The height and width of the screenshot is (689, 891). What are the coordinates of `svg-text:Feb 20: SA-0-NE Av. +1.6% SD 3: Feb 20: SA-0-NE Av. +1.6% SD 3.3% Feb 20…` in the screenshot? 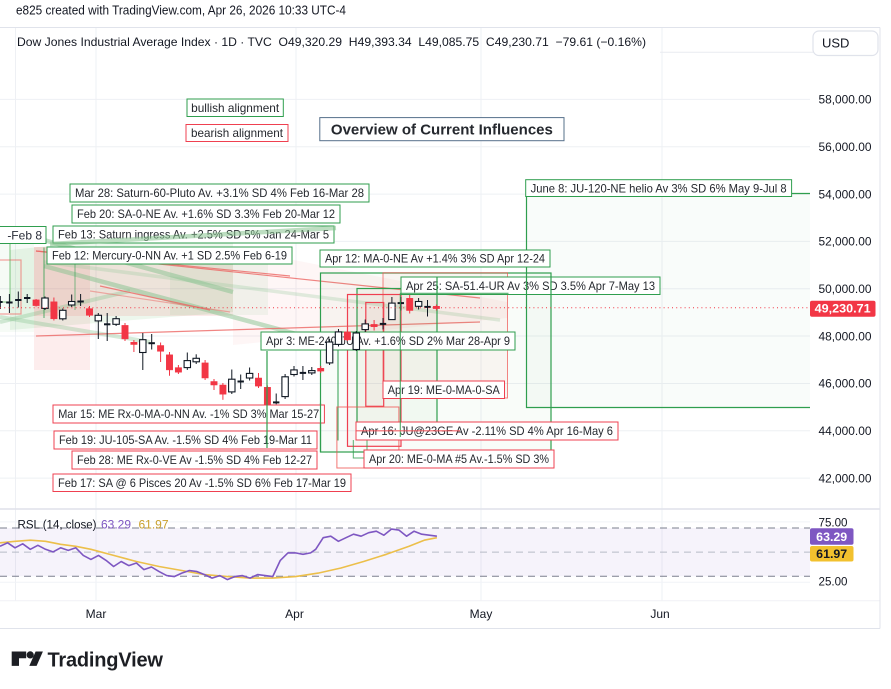 It's located at (206, 214).